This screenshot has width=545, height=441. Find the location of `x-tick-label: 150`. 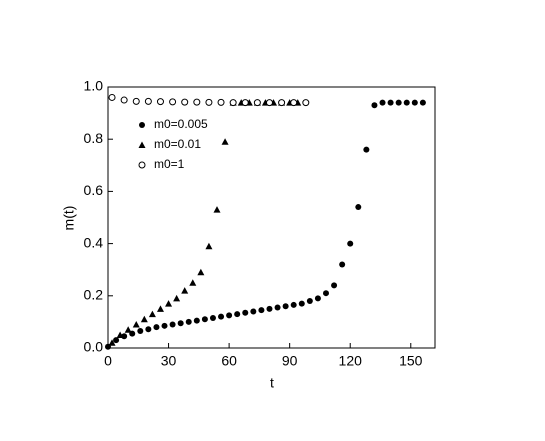

x-tick-label: 150 is located at coordinates (411, 361).